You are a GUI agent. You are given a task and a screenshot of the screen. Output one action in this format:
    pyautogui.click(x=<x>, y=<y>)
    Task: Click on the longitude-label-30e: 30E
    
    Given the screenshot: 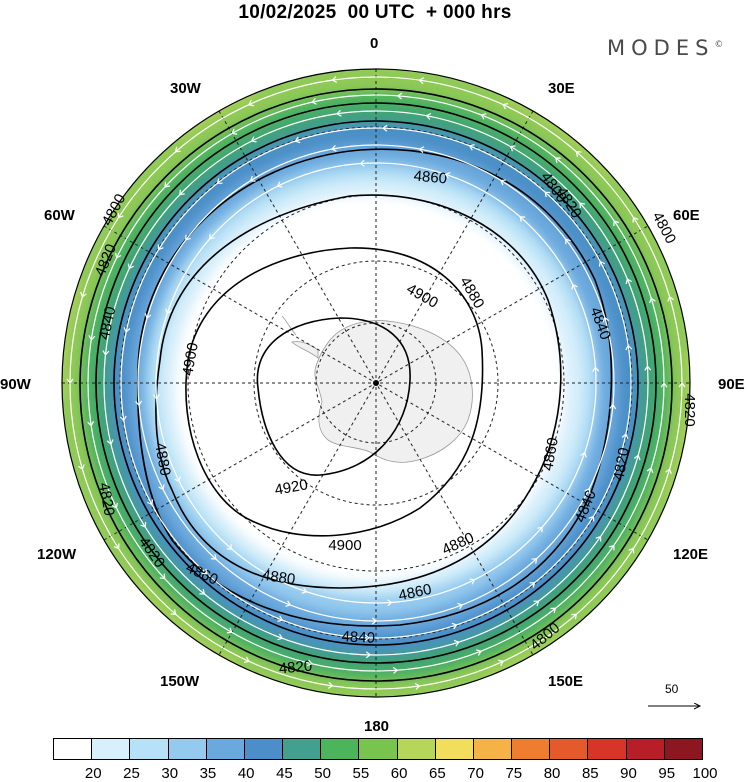 What is the action you would take?
    pyautogui.click(x=561, y=88)
    